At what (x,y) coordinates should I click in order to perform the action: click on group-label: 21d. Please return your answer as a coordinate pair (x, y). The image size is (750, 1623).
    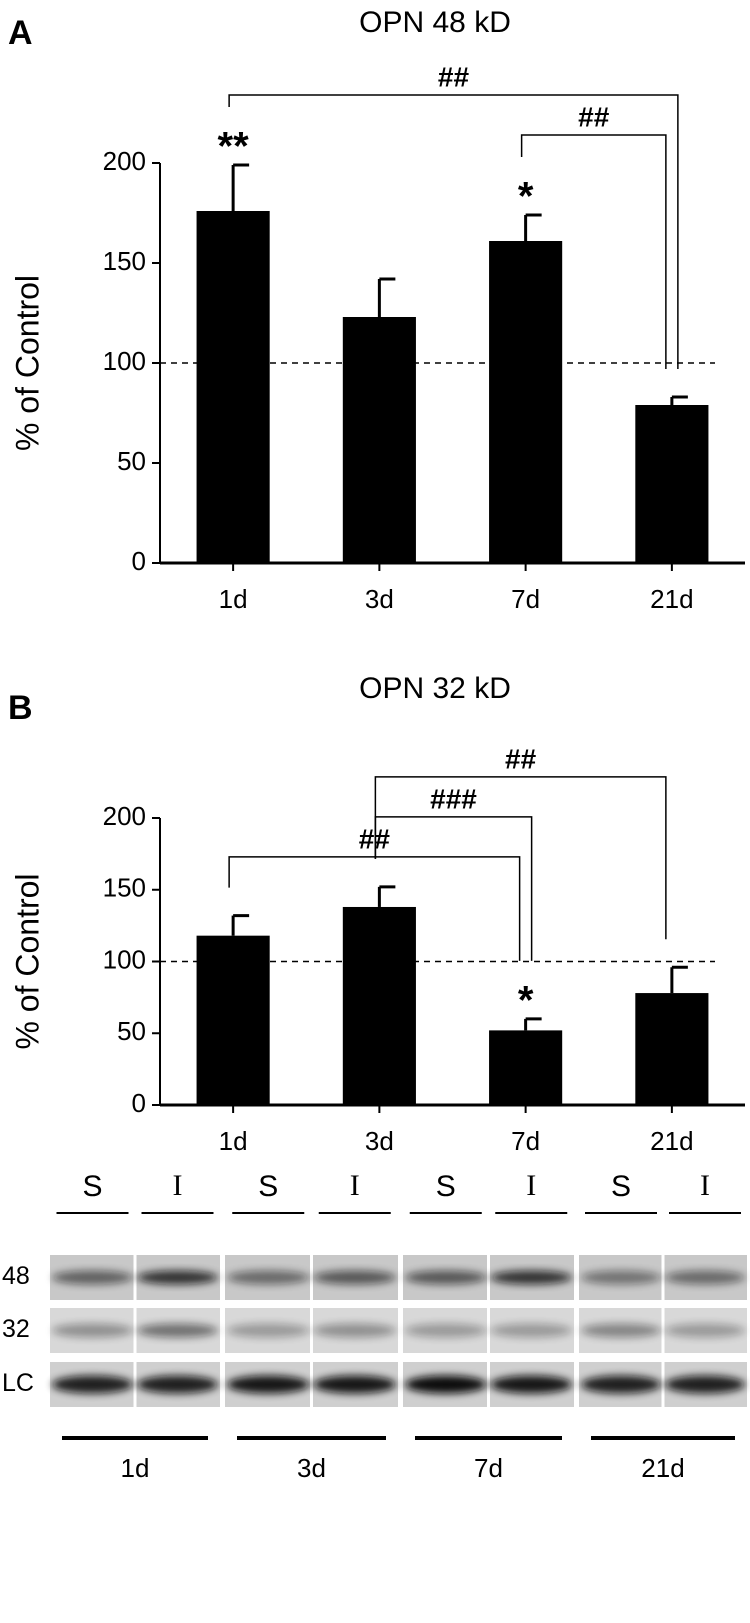
    Looking at the image, I should click on (662, 1468).